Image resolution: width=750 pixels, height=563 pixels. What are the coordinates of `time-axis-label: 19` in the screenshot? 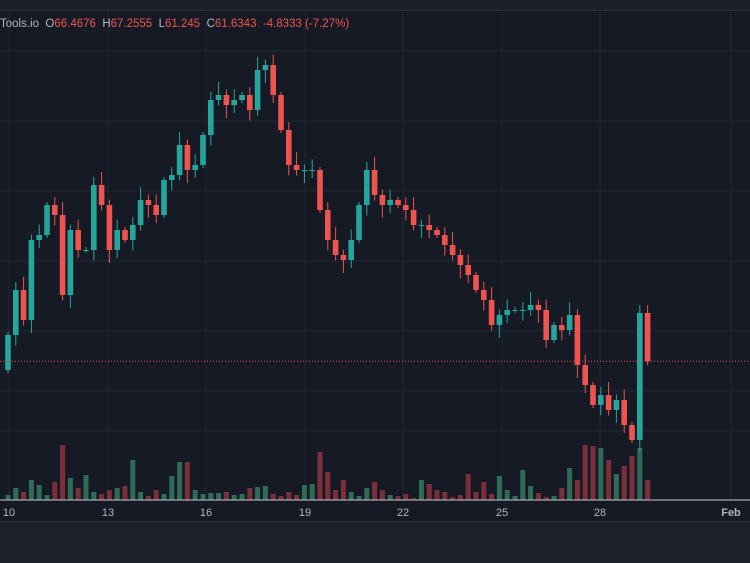 It's located at (305, 513).